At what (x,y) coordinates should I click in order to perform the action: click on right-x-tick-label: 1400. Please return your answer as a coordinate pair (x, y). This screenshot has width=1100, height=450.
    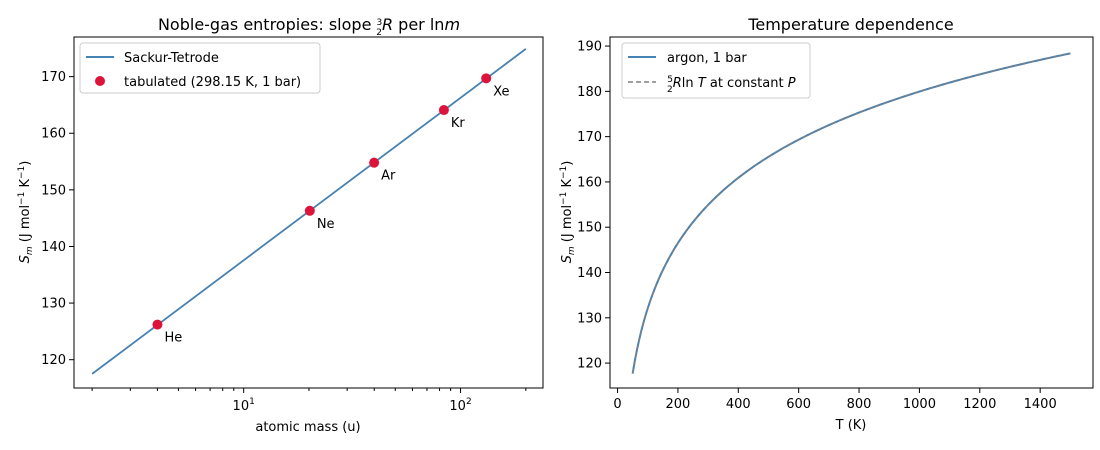
    Looking at the image, I should click on (1040, 404).